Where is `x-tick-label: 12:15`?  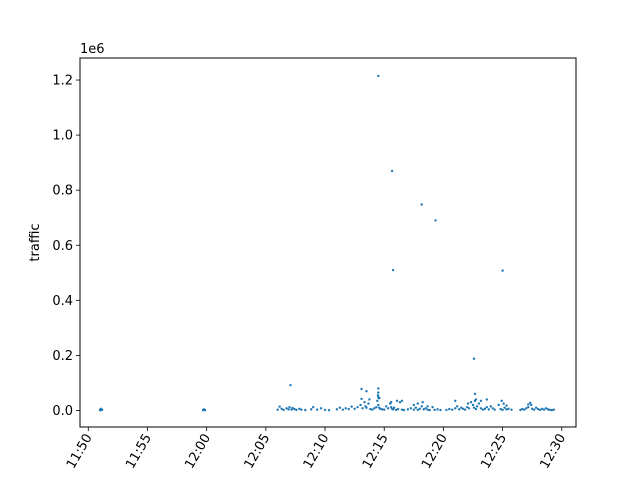
x-tick-label: 12:15 is located at coordinates (376, 452).